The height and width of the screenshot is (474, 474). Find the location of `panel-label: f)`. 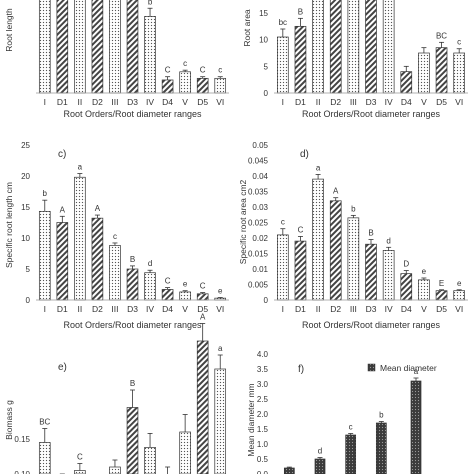

panel-label: f) is located at coordinates (301, 369).